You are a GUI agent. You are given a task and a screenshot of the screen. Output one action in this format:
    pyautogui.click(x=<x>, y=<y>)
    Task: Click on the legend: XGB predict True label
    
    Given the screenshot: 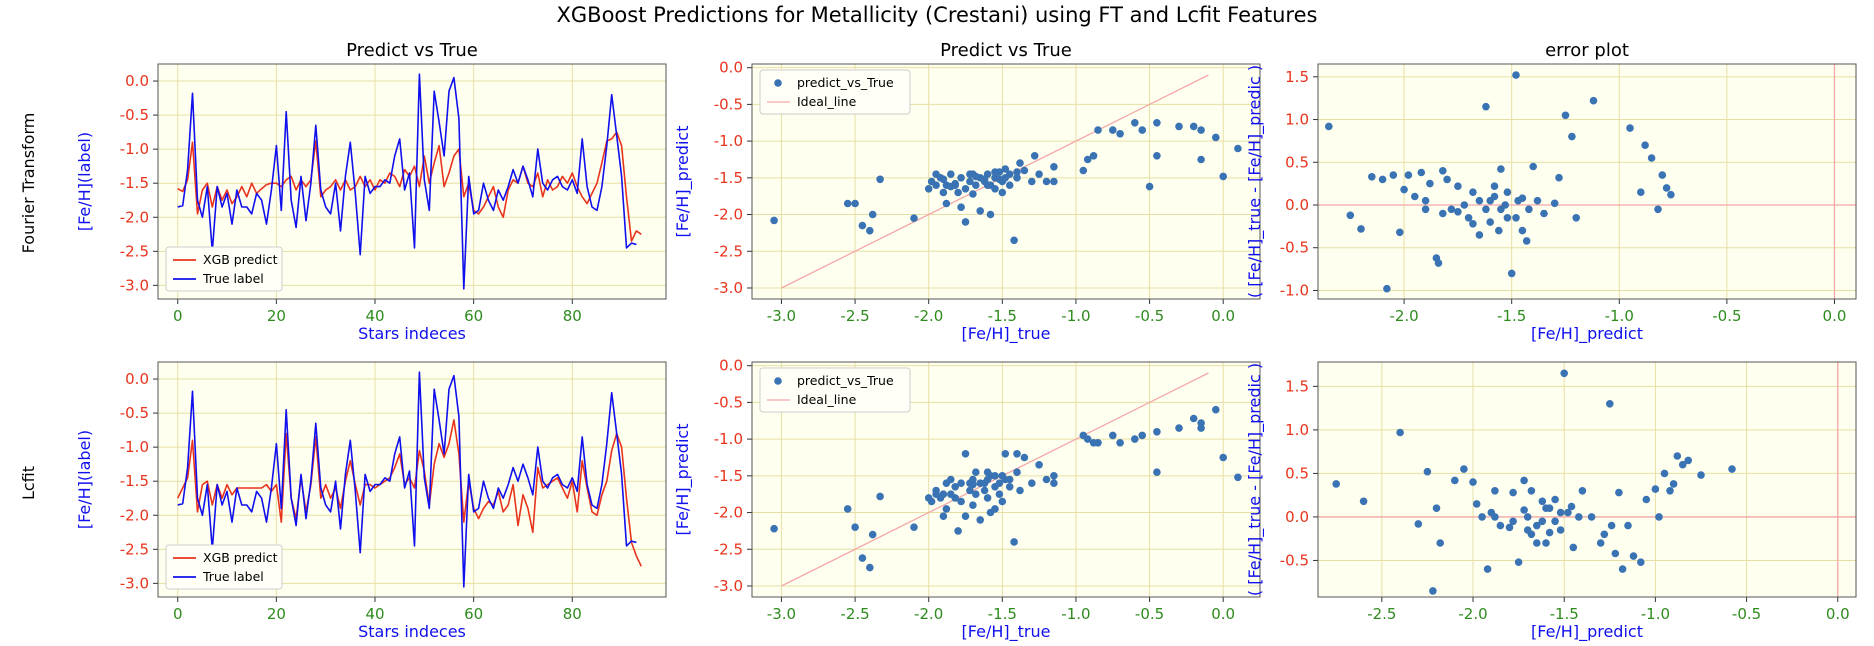 What is the action you would take?
    pyautogui.click(x=224, y=567)
    